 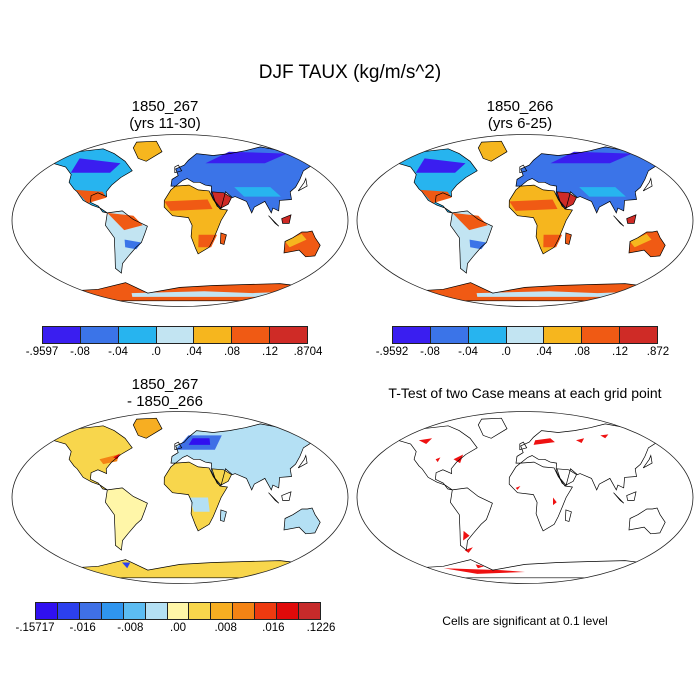 What do you see at coordinates (221, 477) in the screenshot?
I see `diff-arabia` at bounding box center [221, 477].